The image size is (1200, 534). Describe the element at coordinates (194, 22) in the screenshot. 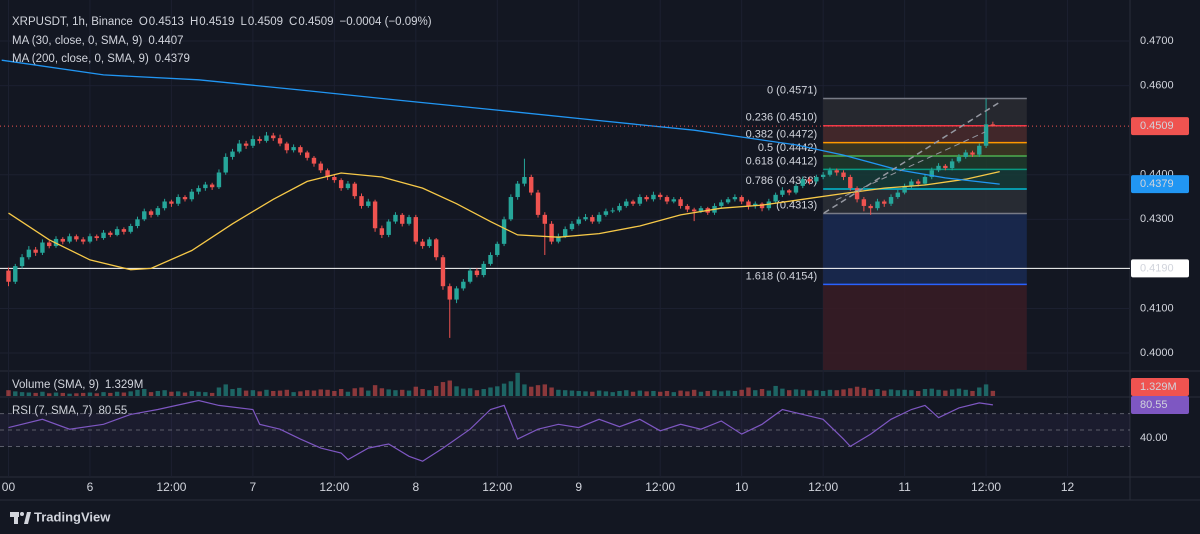

I see `legend-text: H` at that location.